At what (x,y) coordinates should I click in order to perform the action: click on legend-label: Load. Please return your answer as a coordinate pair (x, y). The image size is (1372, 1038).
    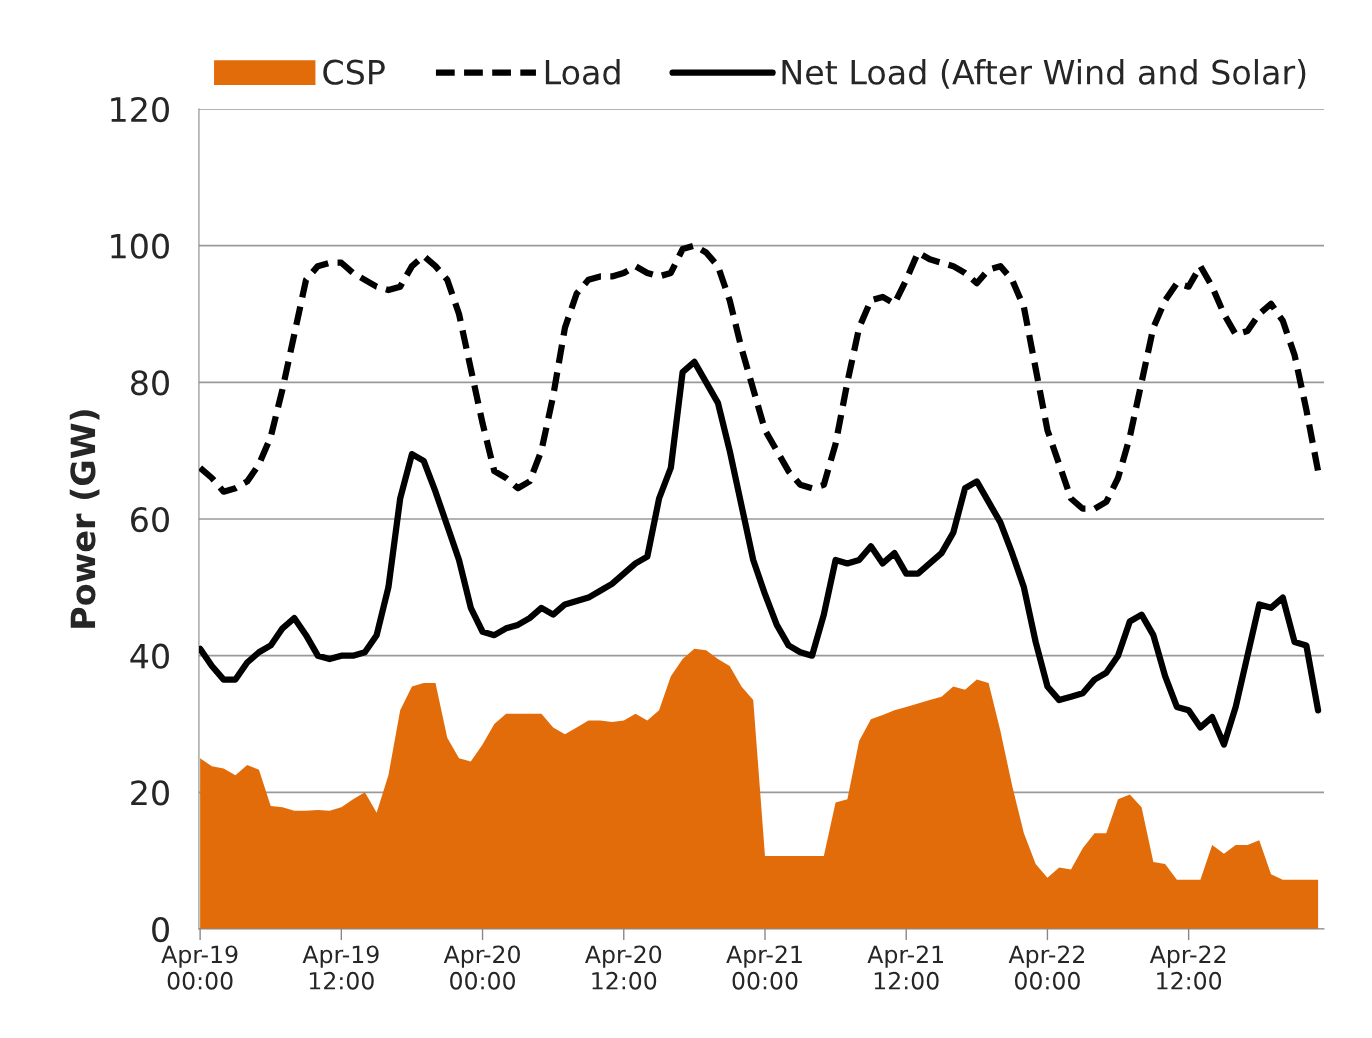
    Looking at the image, I should click on (582, 72).